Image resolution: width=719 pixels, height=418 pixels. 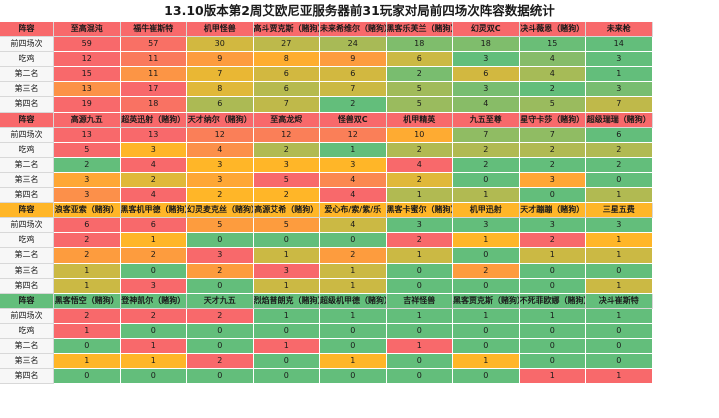 I want to click on table-row: 第二名 15 11 7 6 6 2 6 4 1, so click(x=326, y=75).